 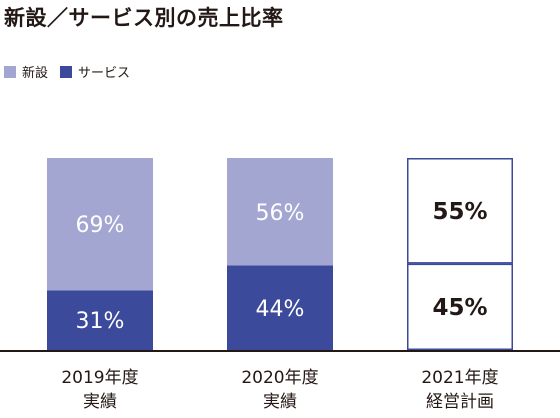 What do you see at coordinates (280, 390) in the screenshot?
I see `category-label-1: 2020年度 実績` at bounding box center [280, 390].